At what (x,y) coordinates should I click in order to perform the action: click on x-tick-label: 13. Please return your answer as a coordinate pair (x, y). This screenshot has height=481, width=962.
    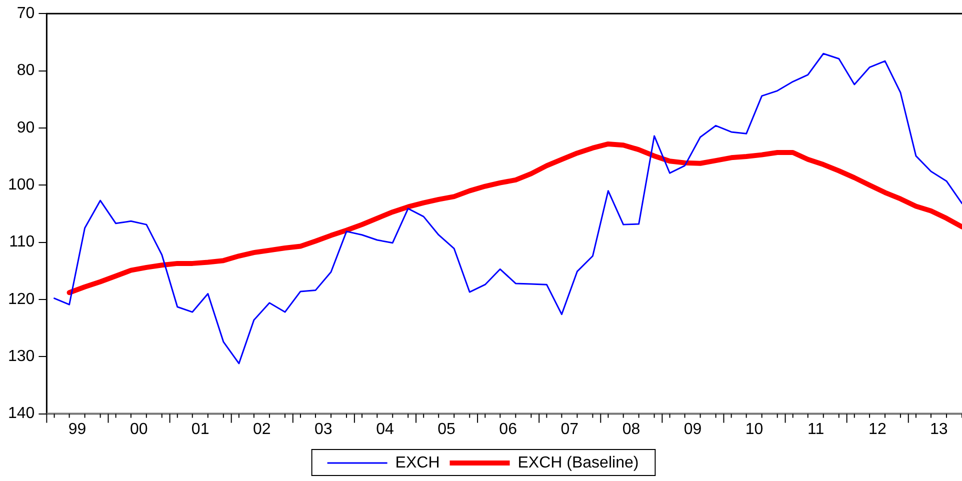
    Looking at the image, I should click on (939, 429).